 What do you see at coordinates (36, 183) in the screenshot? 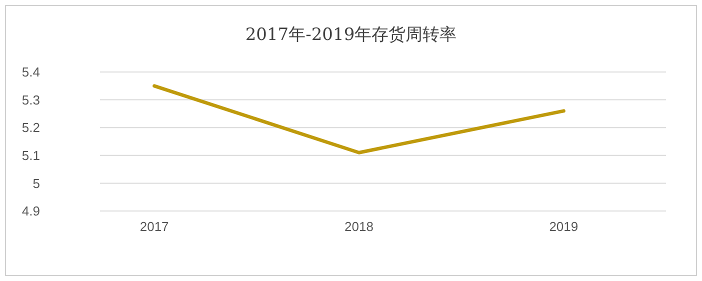
I see `y-tick-label: 5` at bounding box center [36, 183].